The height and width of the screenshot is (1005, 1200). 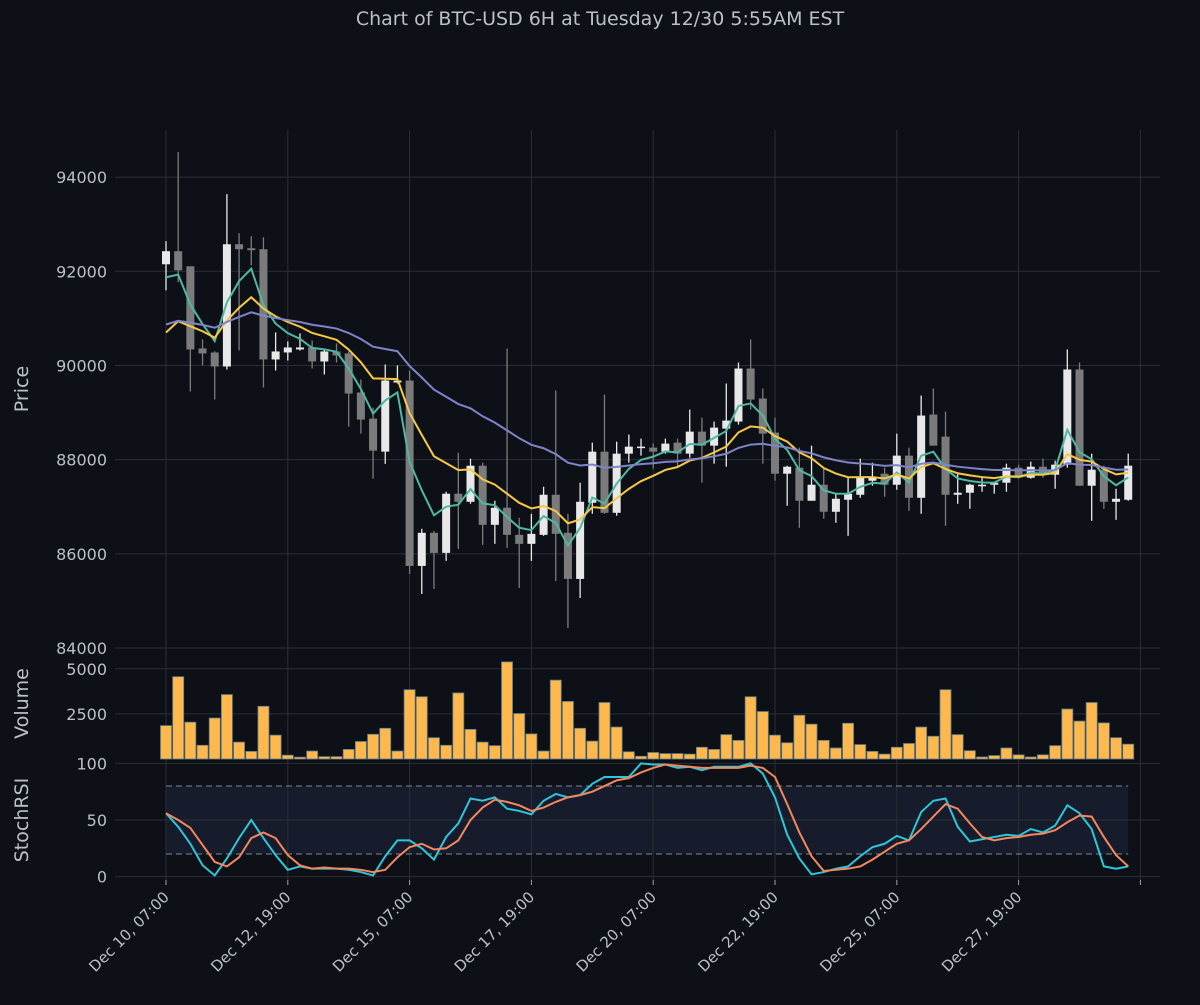 I want to click on x-tick-label: Dec 10, 07:00, so click(x=128, y=931).